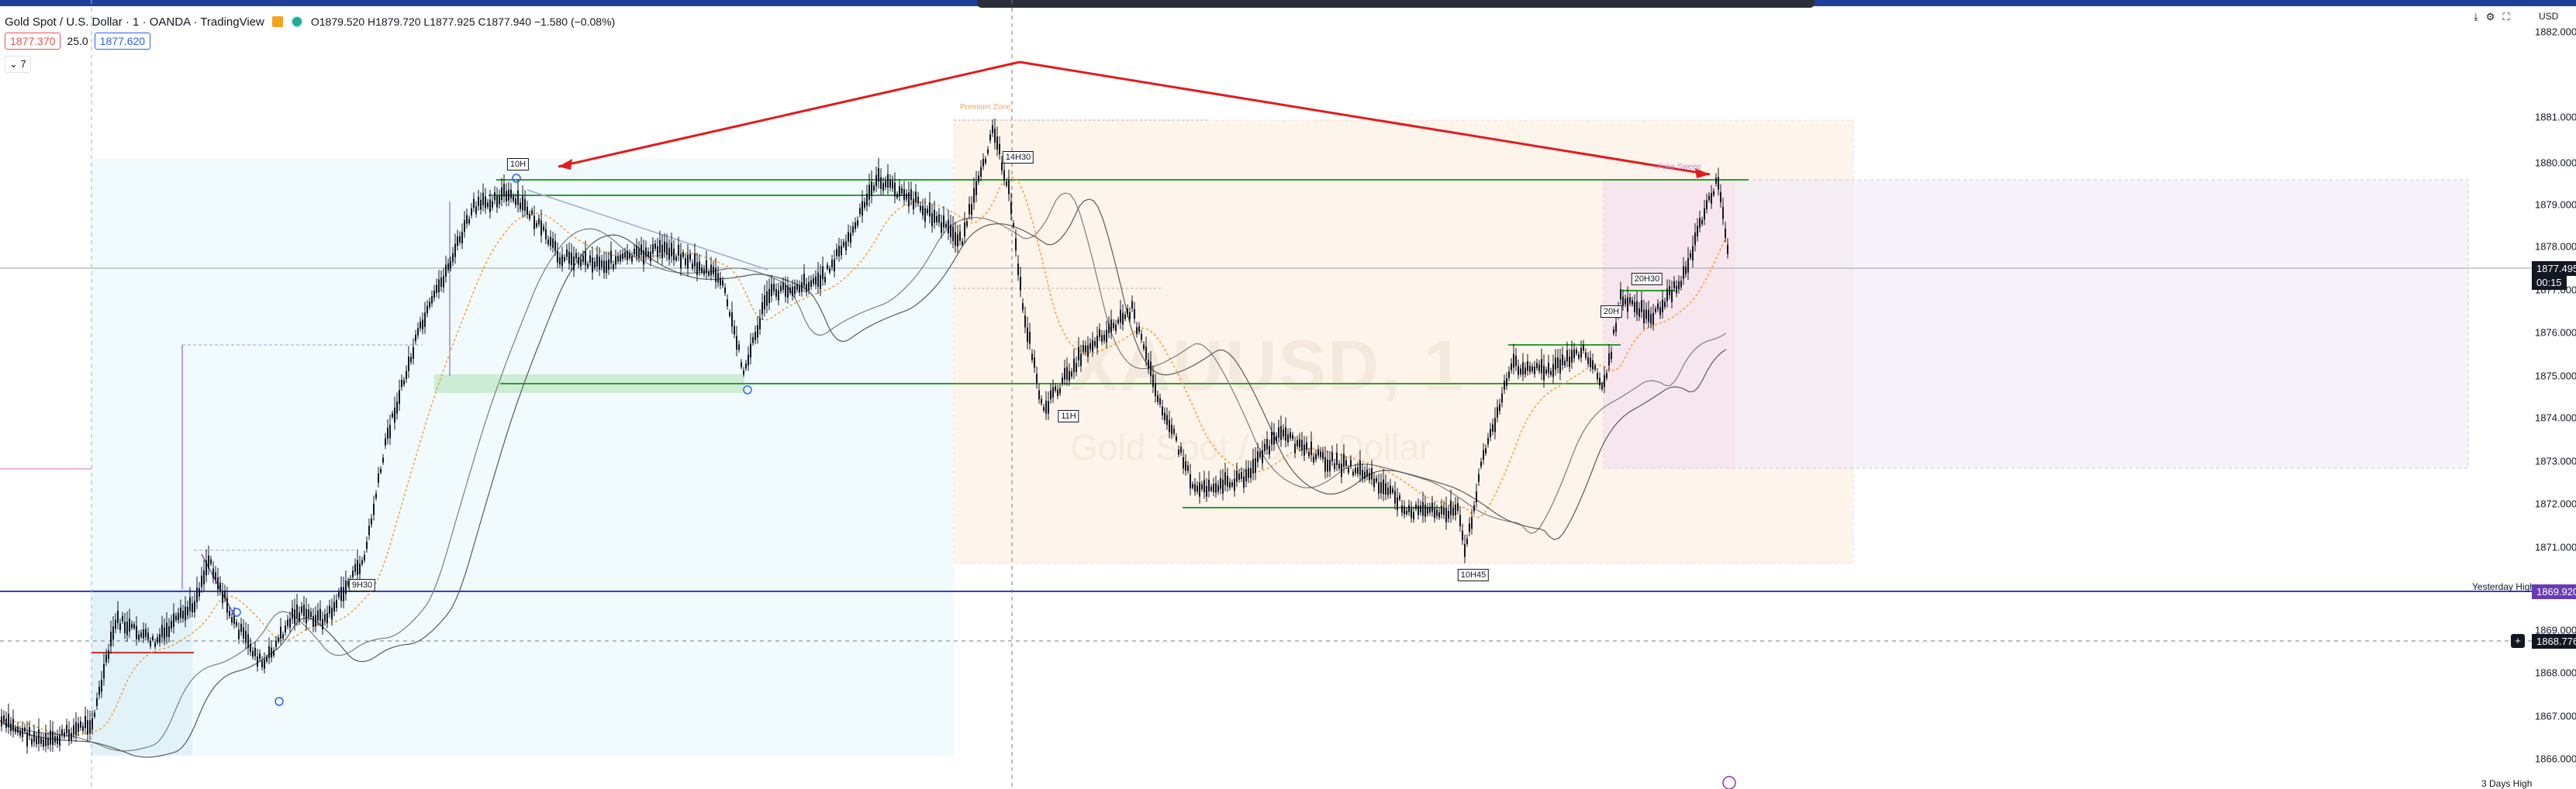 Image resolution: width=2576 pixels, height=789 pixels. What do you see at coordinates (277, 21) in the screenshot?
I see `flag-icon` at bounding box center [277, 21].